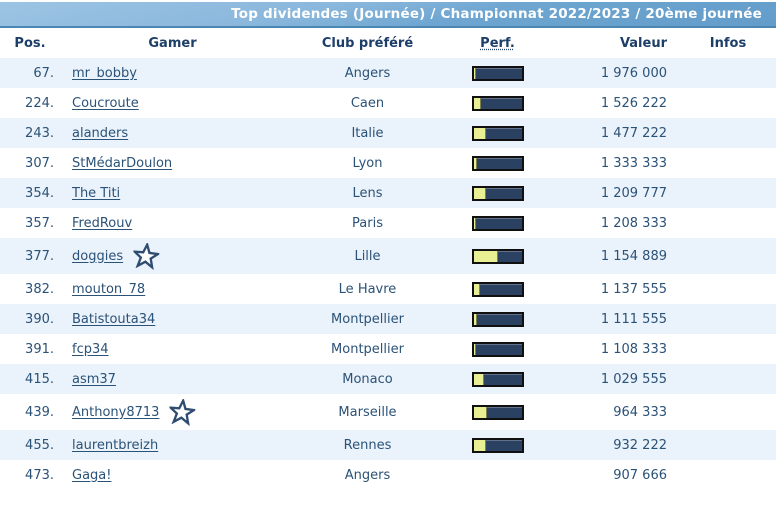 Image resolution: width=776 pixels, height=508 pixels. I want to click on gamer-link: mr_bobby, so click(104, 73).